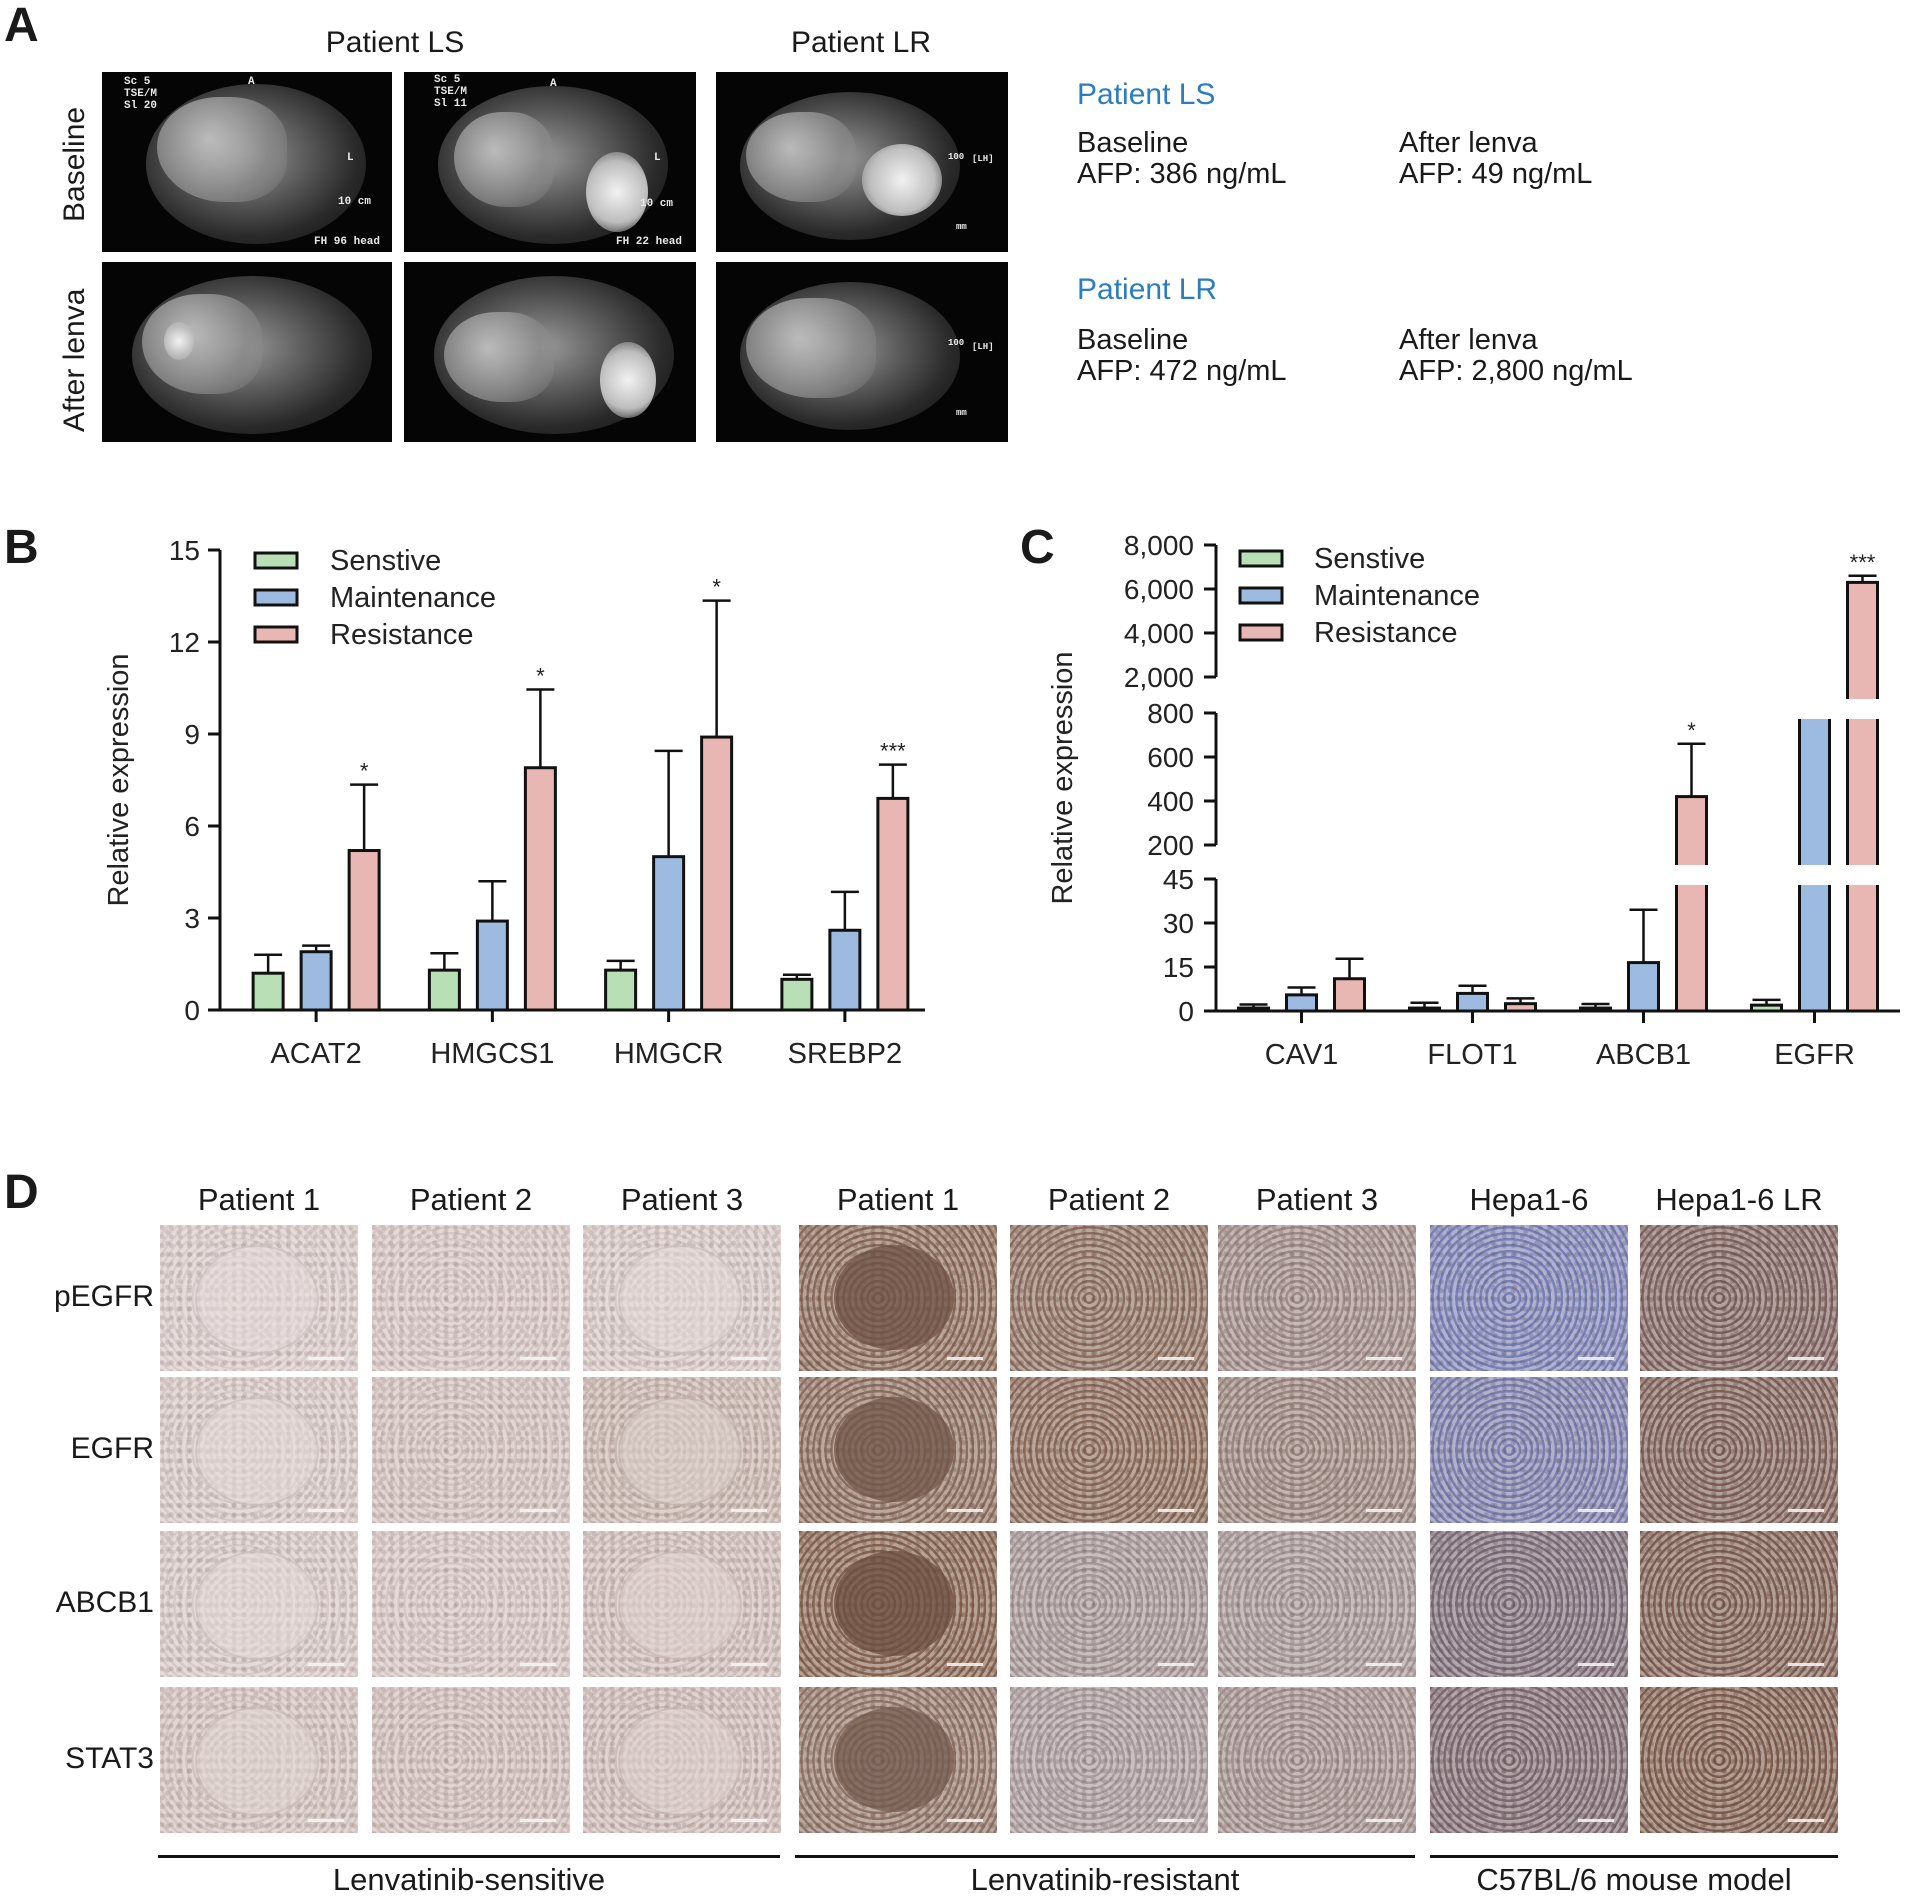 This screenshot has height=1901, width=1920. I want to click on y-tick-label: 6, so click(192, 826).